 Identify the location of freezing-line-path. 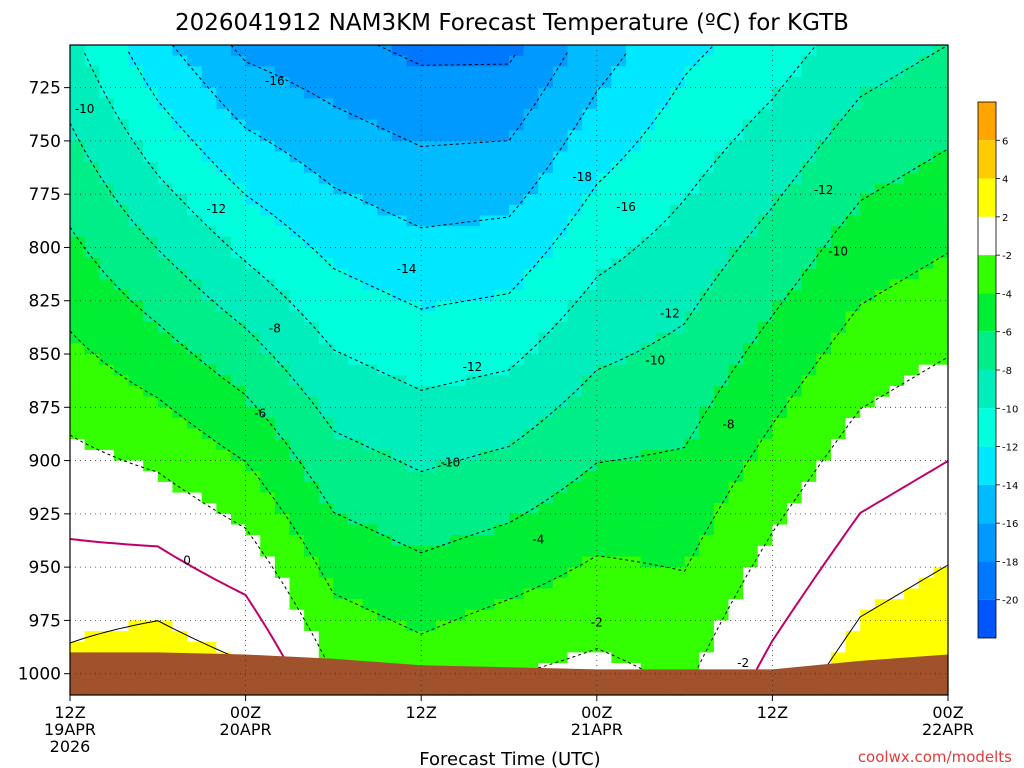
(187, 617).